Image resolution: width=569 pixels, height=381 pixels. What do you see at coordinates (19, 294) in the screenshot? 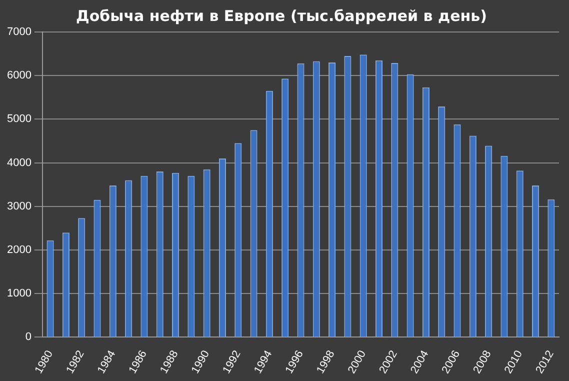
I see `y-tick-label: 1000` at bounding box center [19, 294].